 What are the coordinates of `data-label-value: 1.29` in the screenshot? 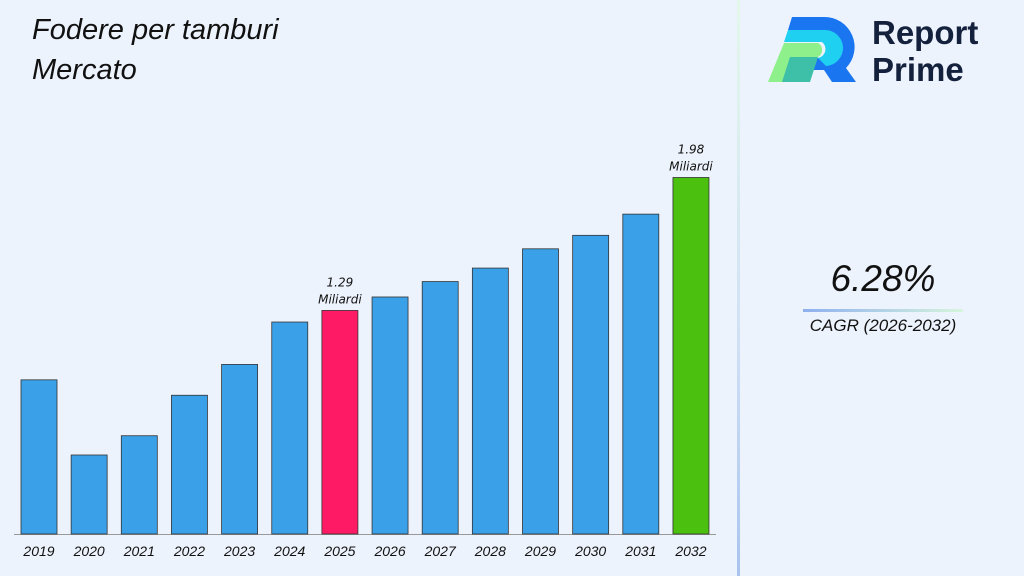 It's located at (340, 282).